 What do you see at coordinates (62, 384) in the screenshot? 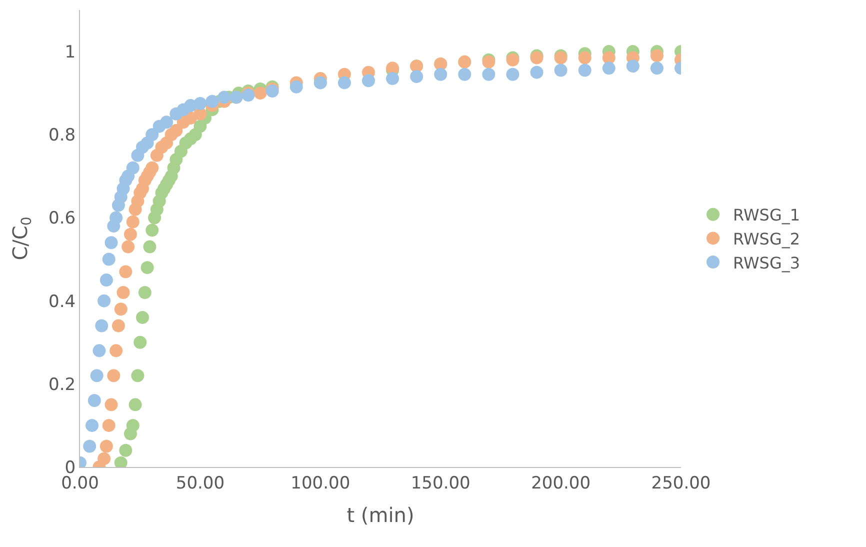
I see `y-tick-label: 0.2` at bounding box center [62, 384].